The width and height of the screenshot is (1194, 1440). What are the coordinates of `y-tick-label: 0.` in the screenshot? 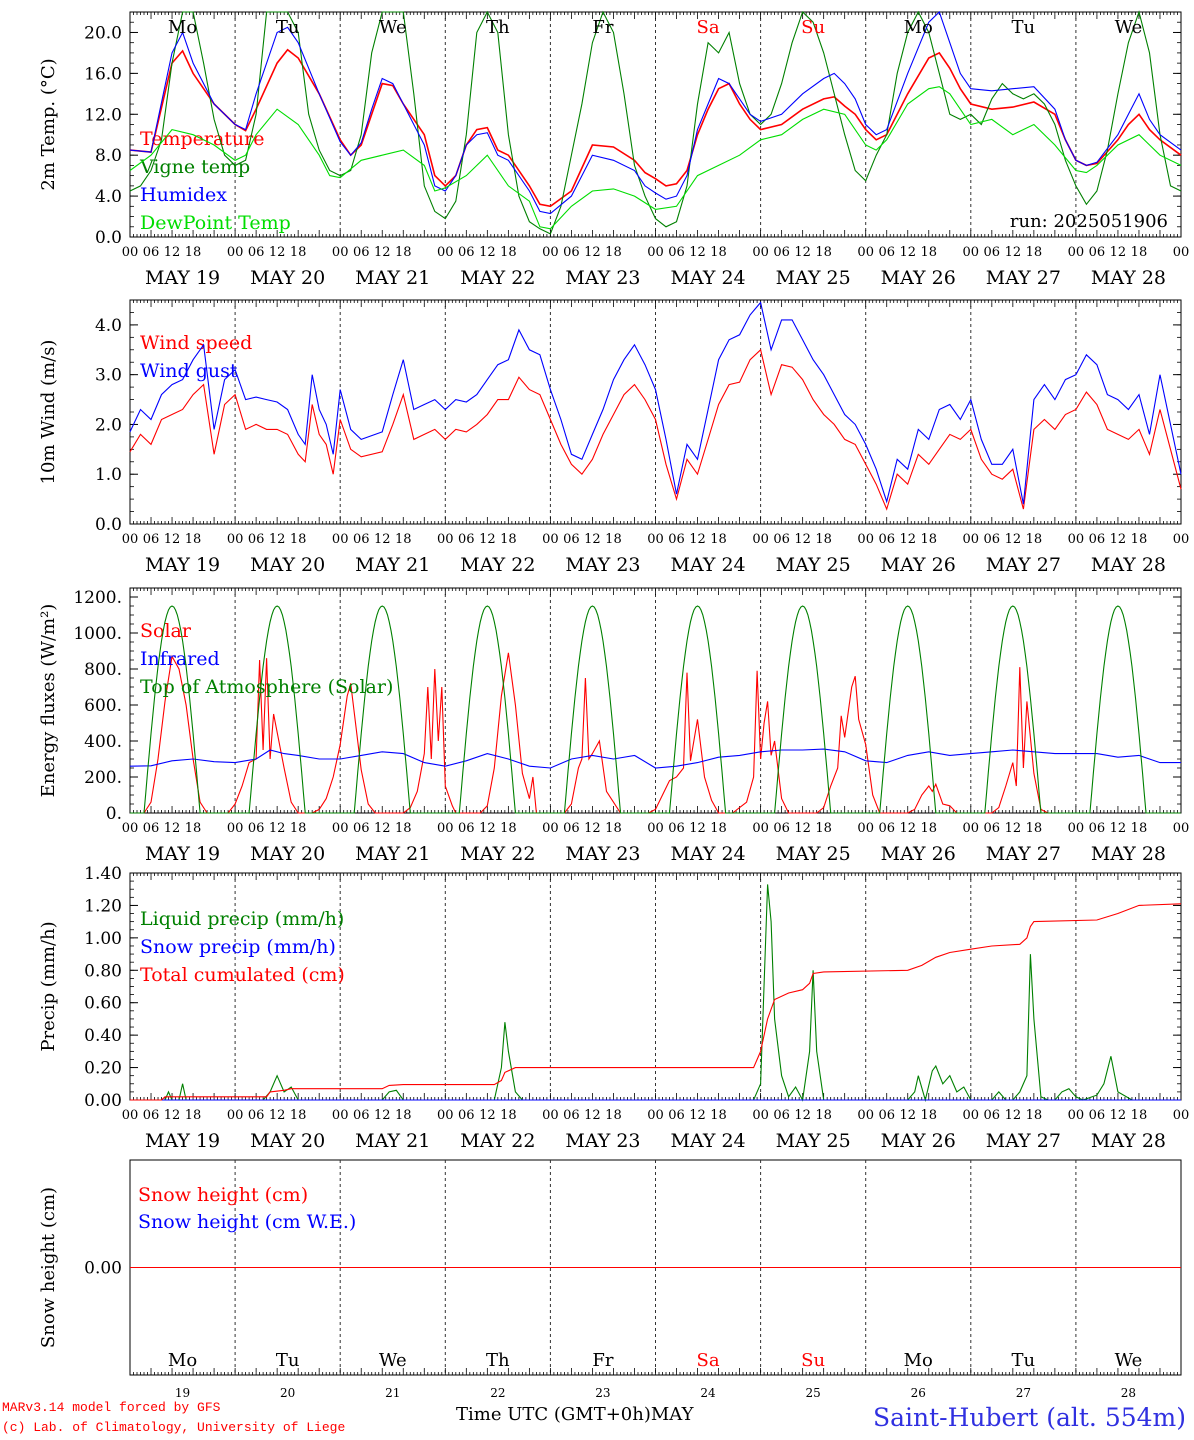 It's located at (114, 814).